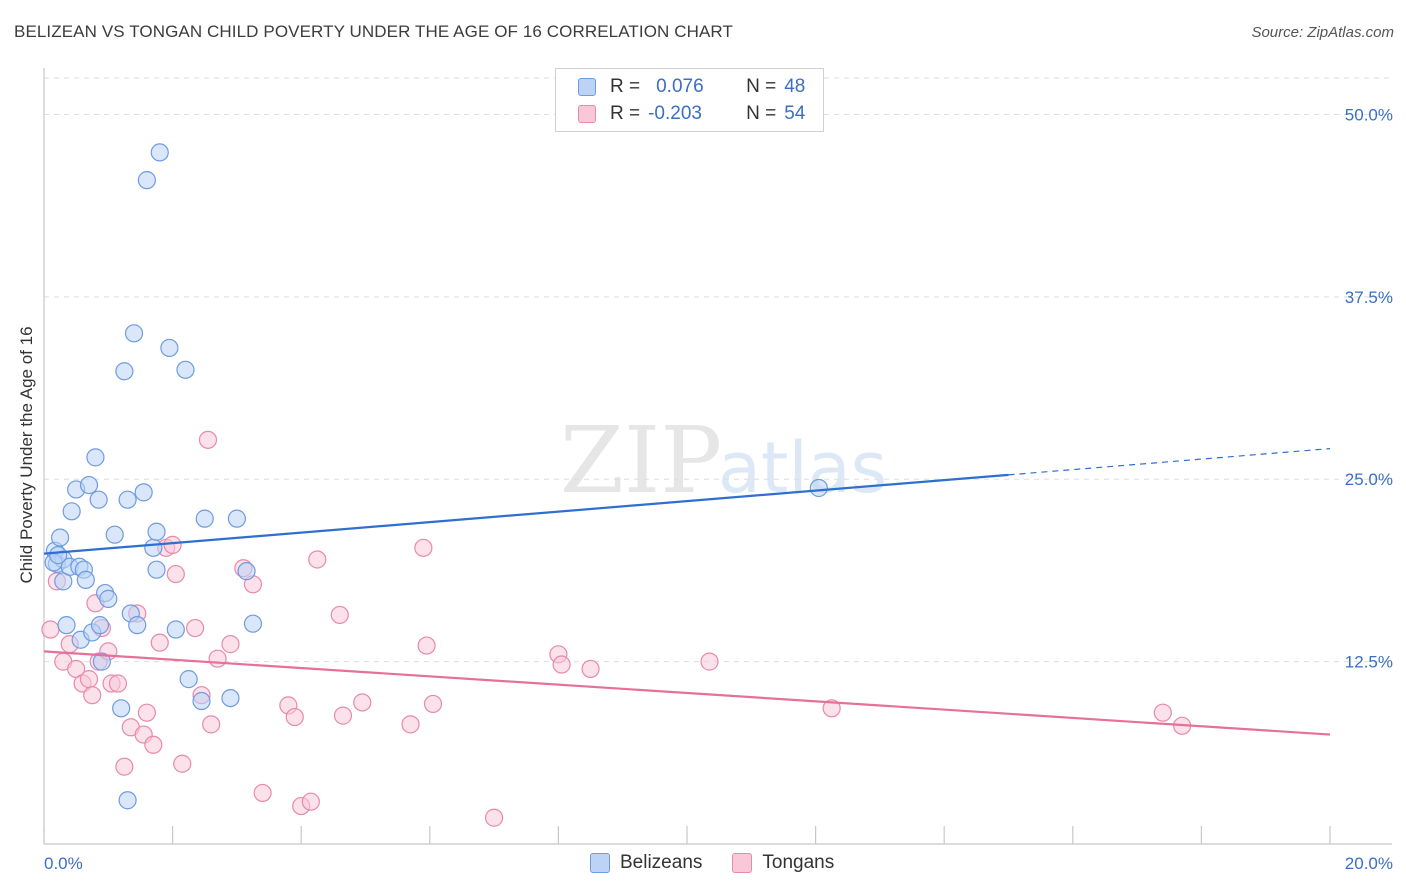 This screenshot has height=892, width=1406. What do you see at coordinates (1369, 863) in the screenshot?
I see `x-tick-label-max: 20.0%` at bounding box center [1369, 863].